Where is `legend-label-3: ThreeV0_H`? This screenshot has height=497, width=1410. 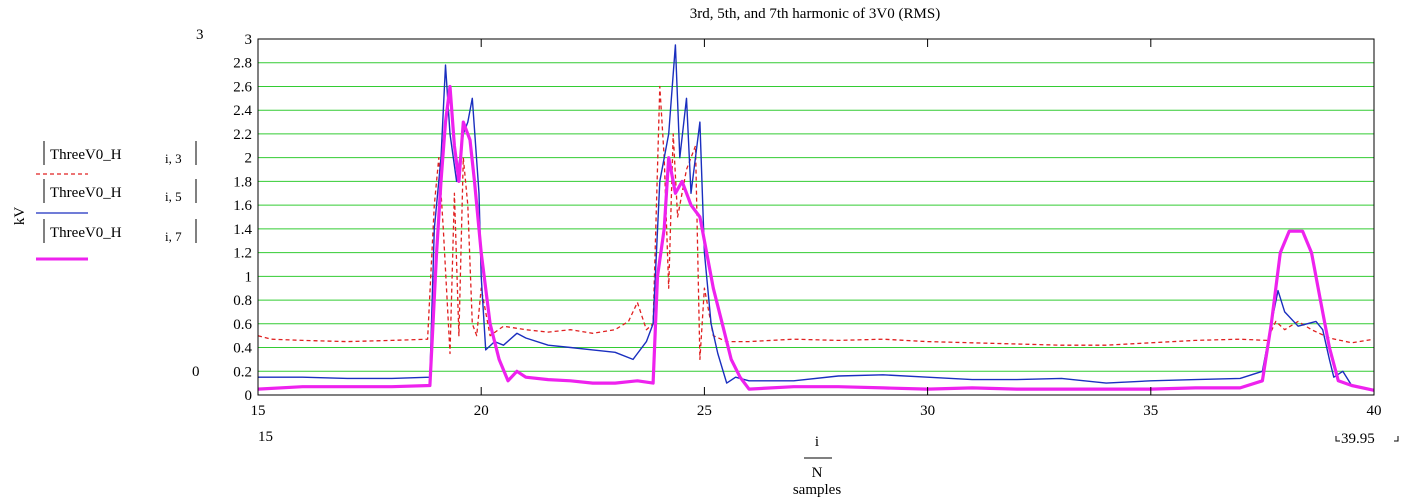
legend-label-3: ThreeV0_H is located at coordinates (86, 155).